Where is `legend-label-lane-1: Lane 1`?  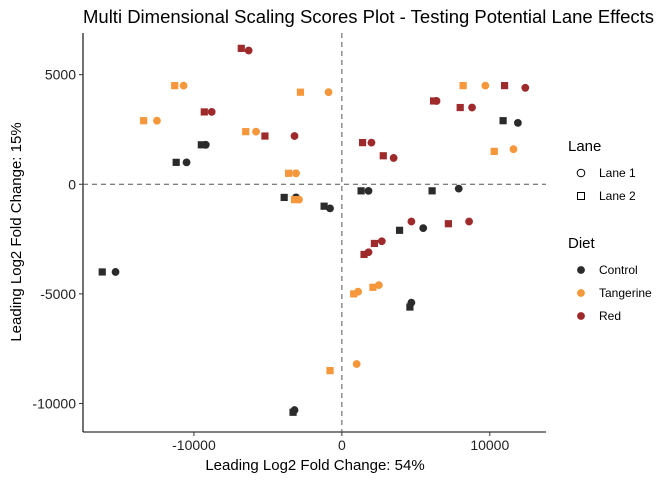
legend-label-lane-1: Lane 1 is located at coordinates (617, 173).